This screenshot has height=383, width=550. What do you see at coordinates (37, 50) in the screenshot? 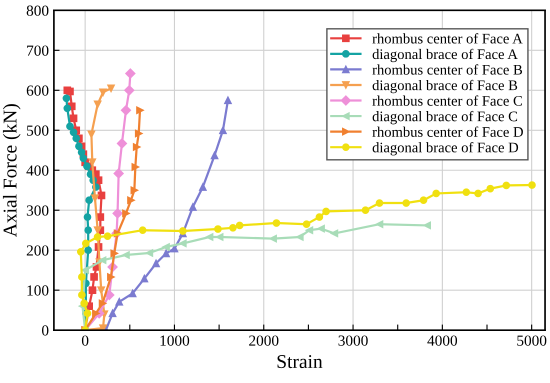
I see `y-tick-label: 700` at bounding box center [37, 50].